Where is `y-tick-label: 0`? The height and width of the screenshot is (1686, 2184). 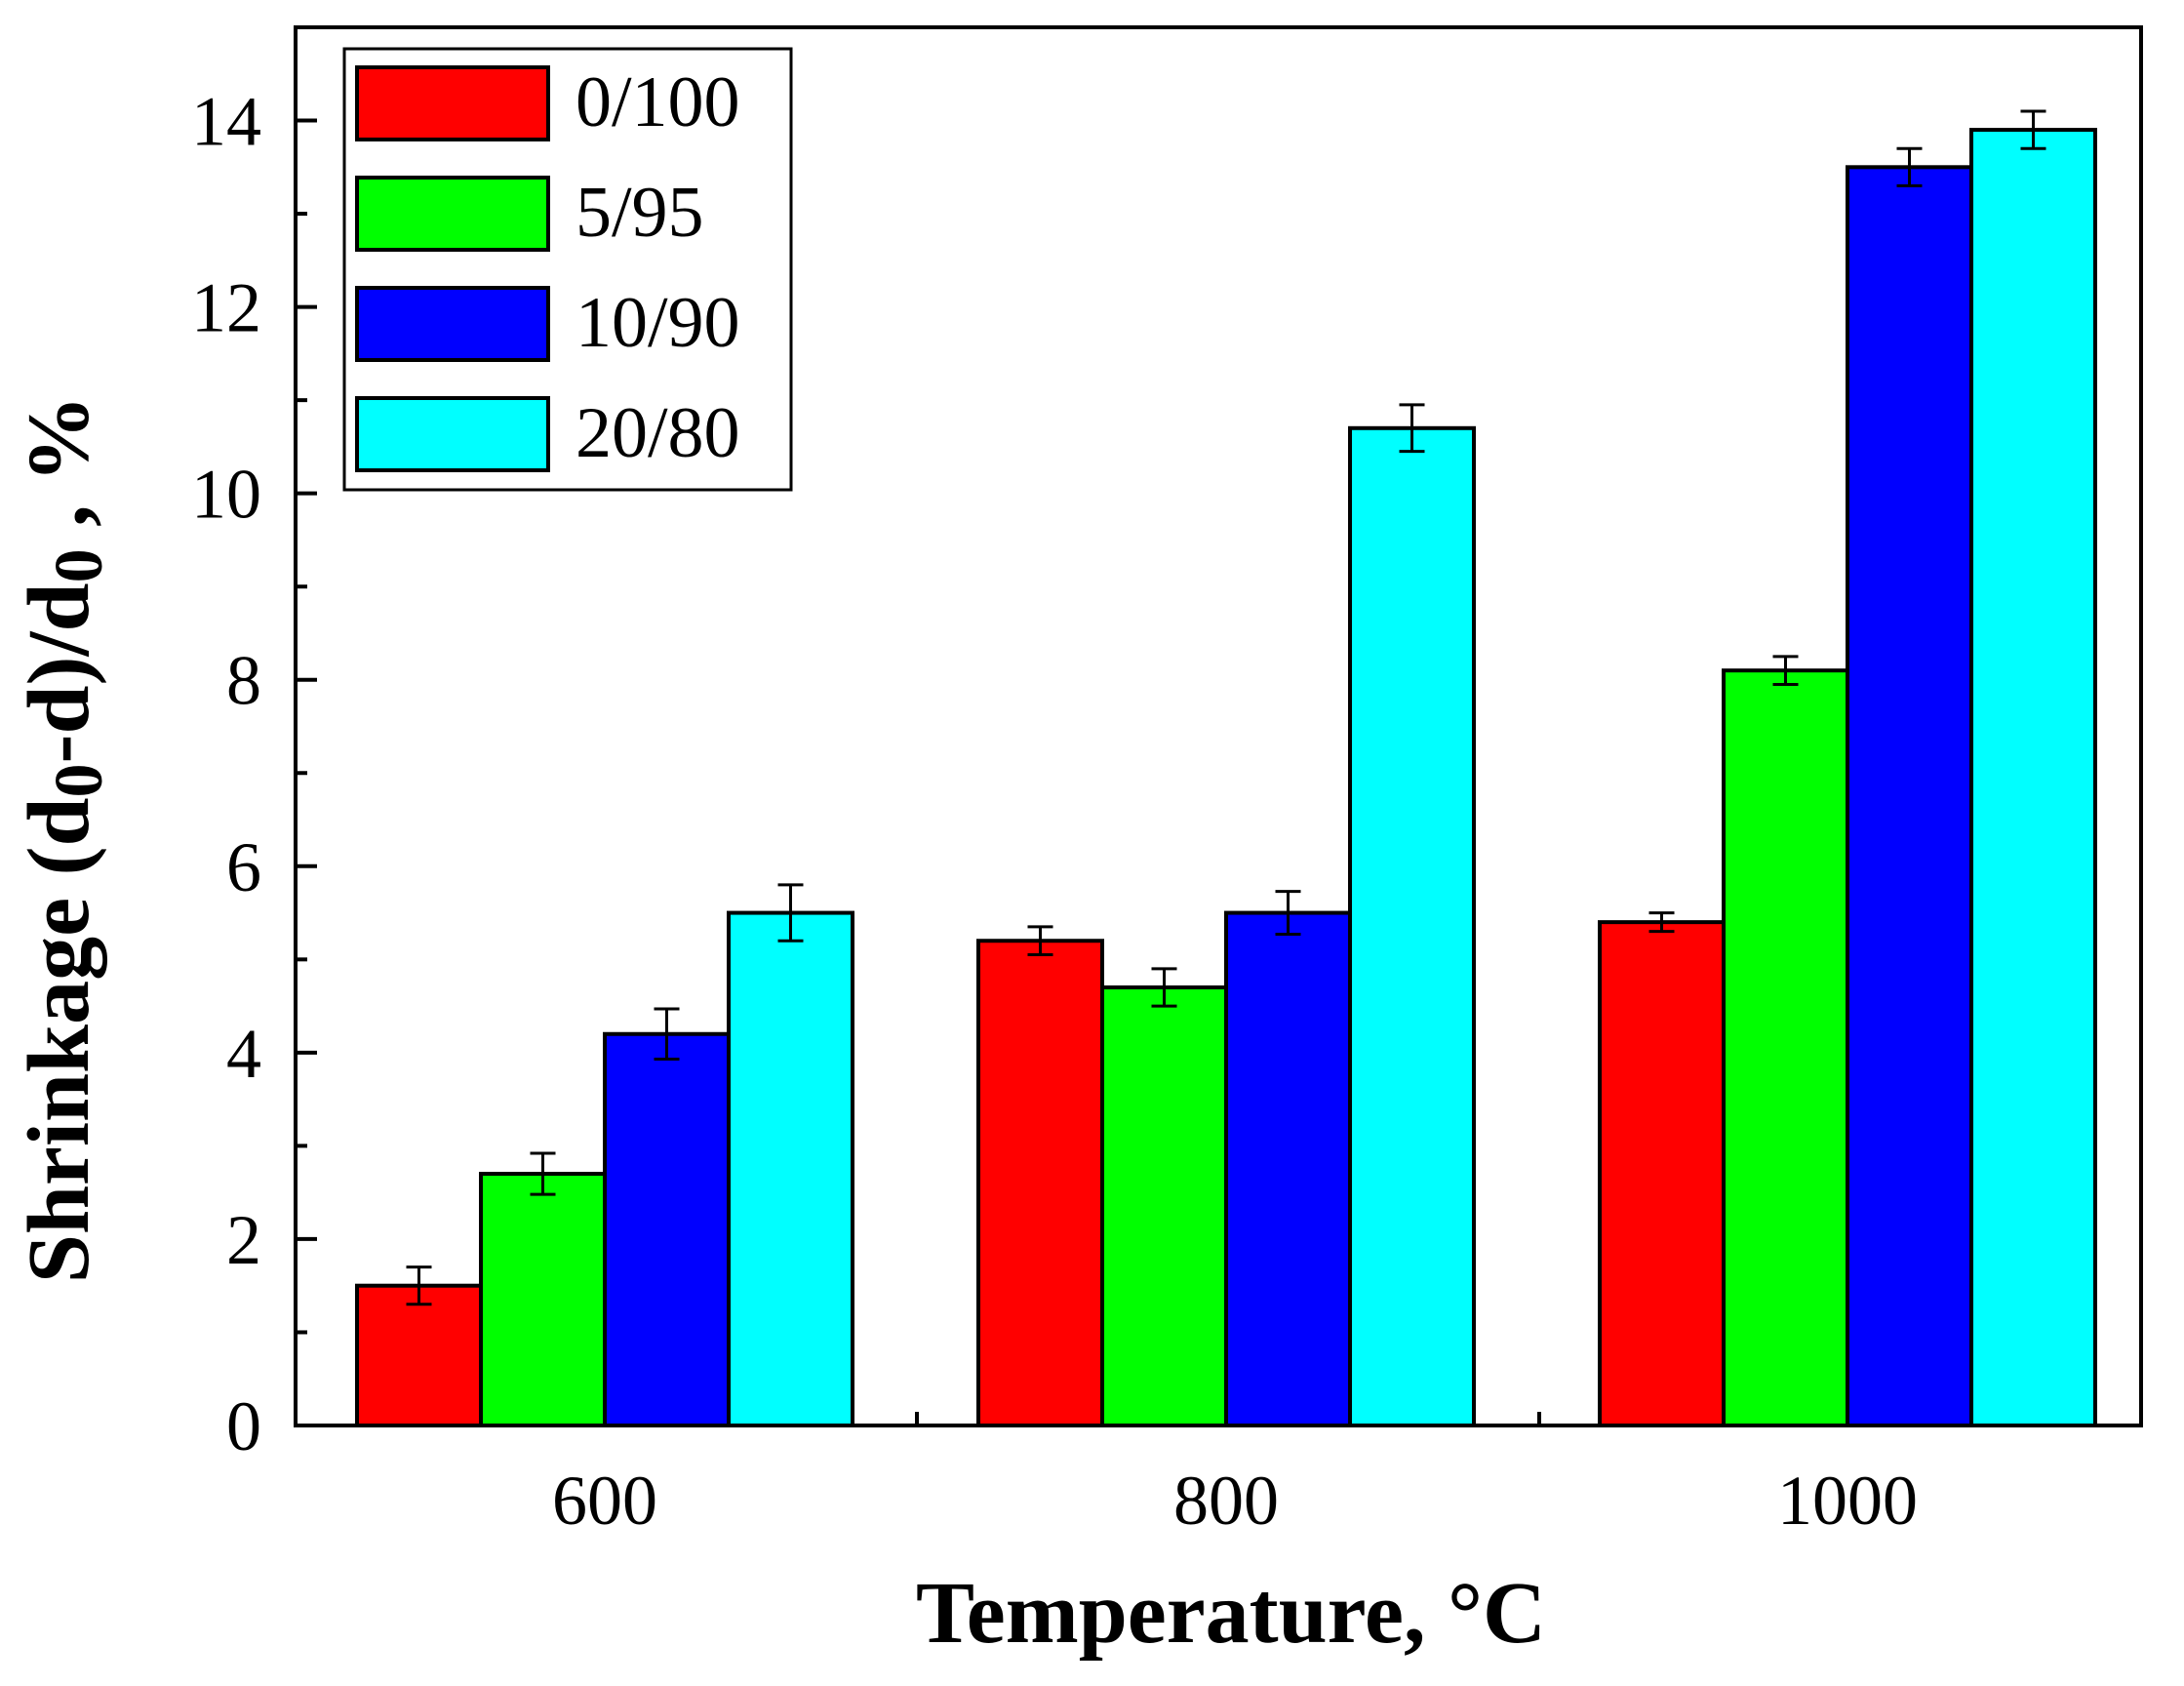
y-tick-label: 0 is located at coordinates (243, 1426).